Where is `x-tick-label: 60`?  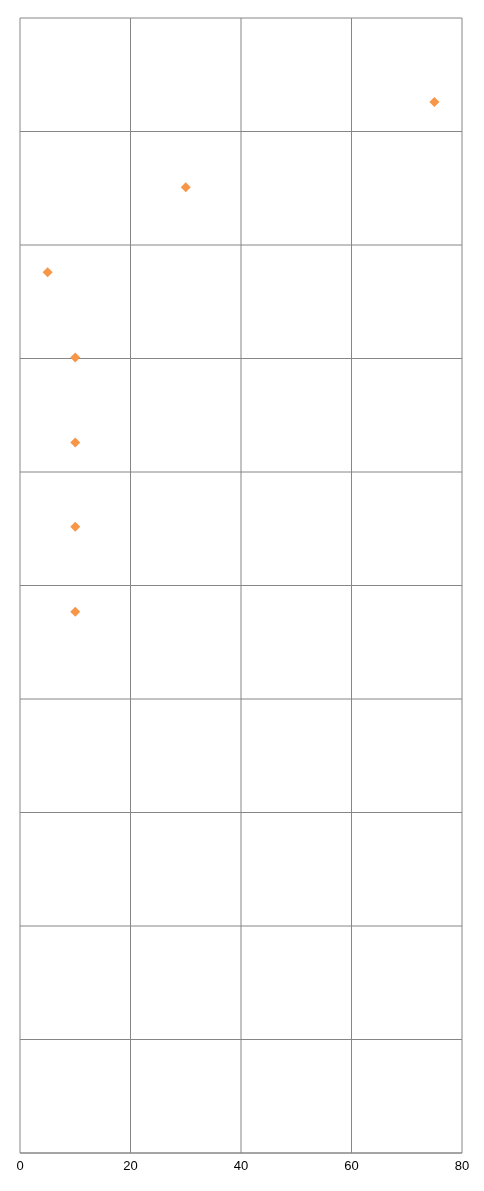 x-tick-label: 60 is located at coordinates (351, 1166).